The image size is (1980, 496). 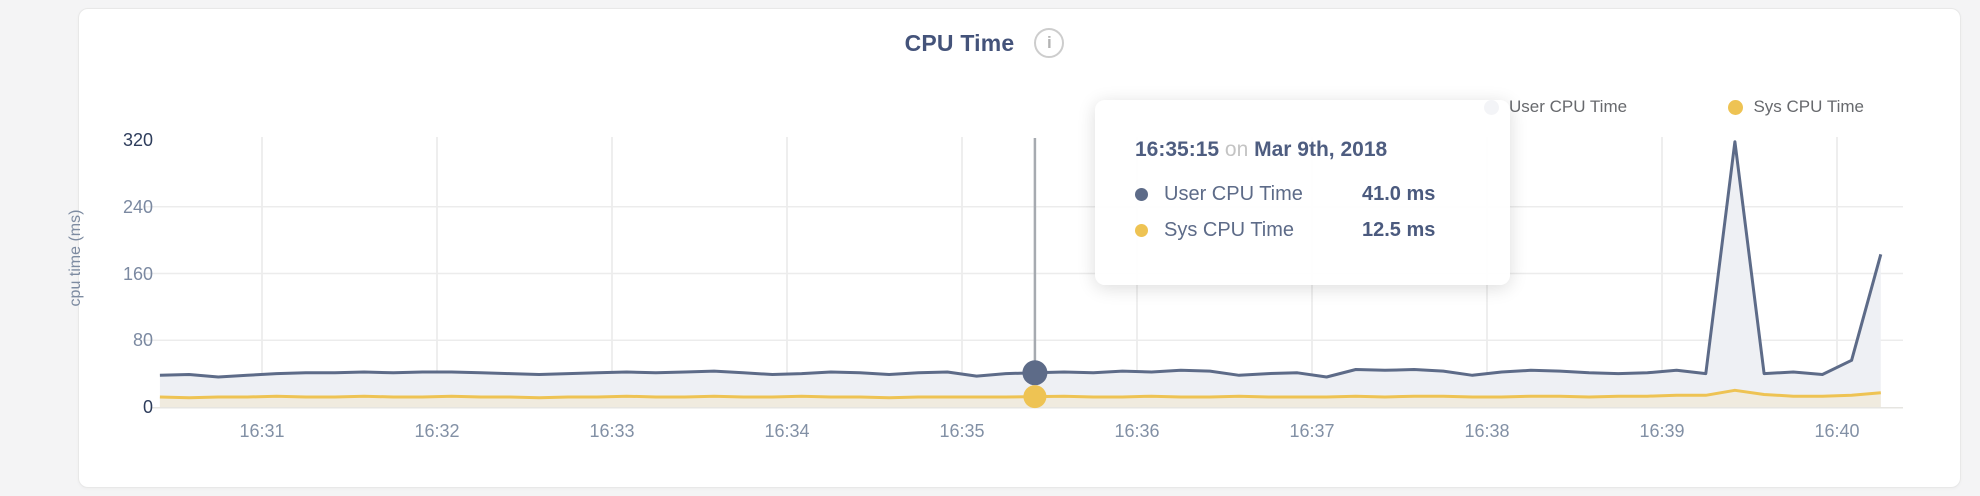 I want to click on y-axis-title: cpu time (ms), so click(x=75, y=258).